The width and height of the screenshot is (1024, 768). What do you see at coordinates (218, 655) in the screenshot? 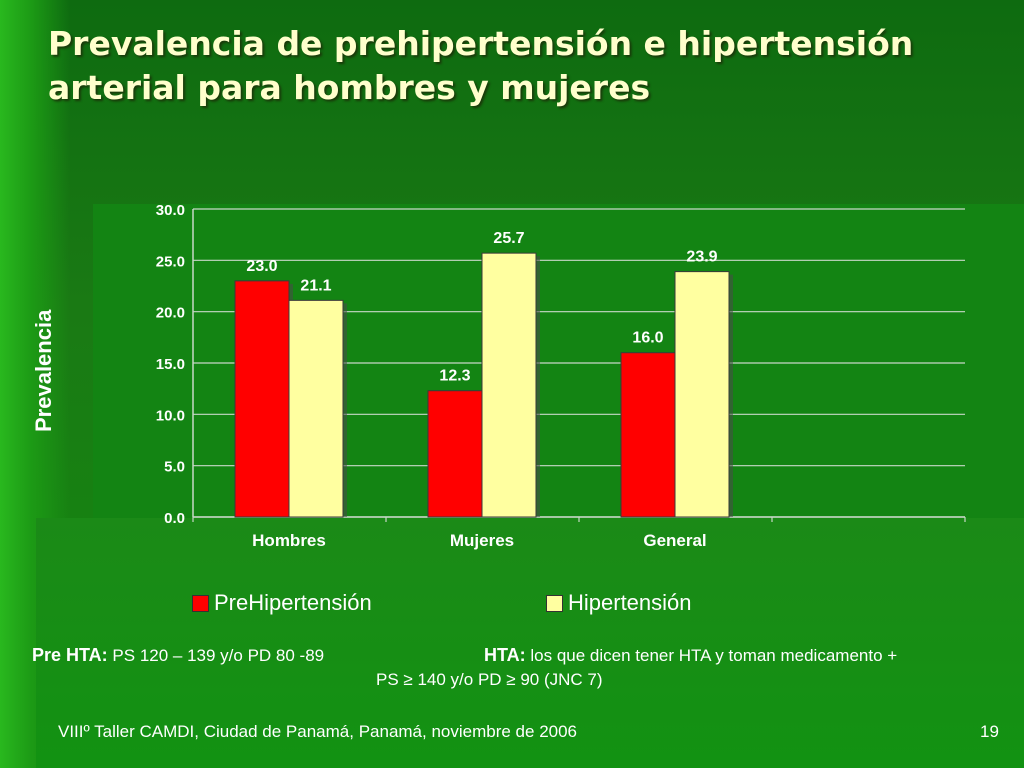
I see `note-pre-hta-text: PS 120 – 139 y/o PD 80 -89` at bounding box center [218, 655].